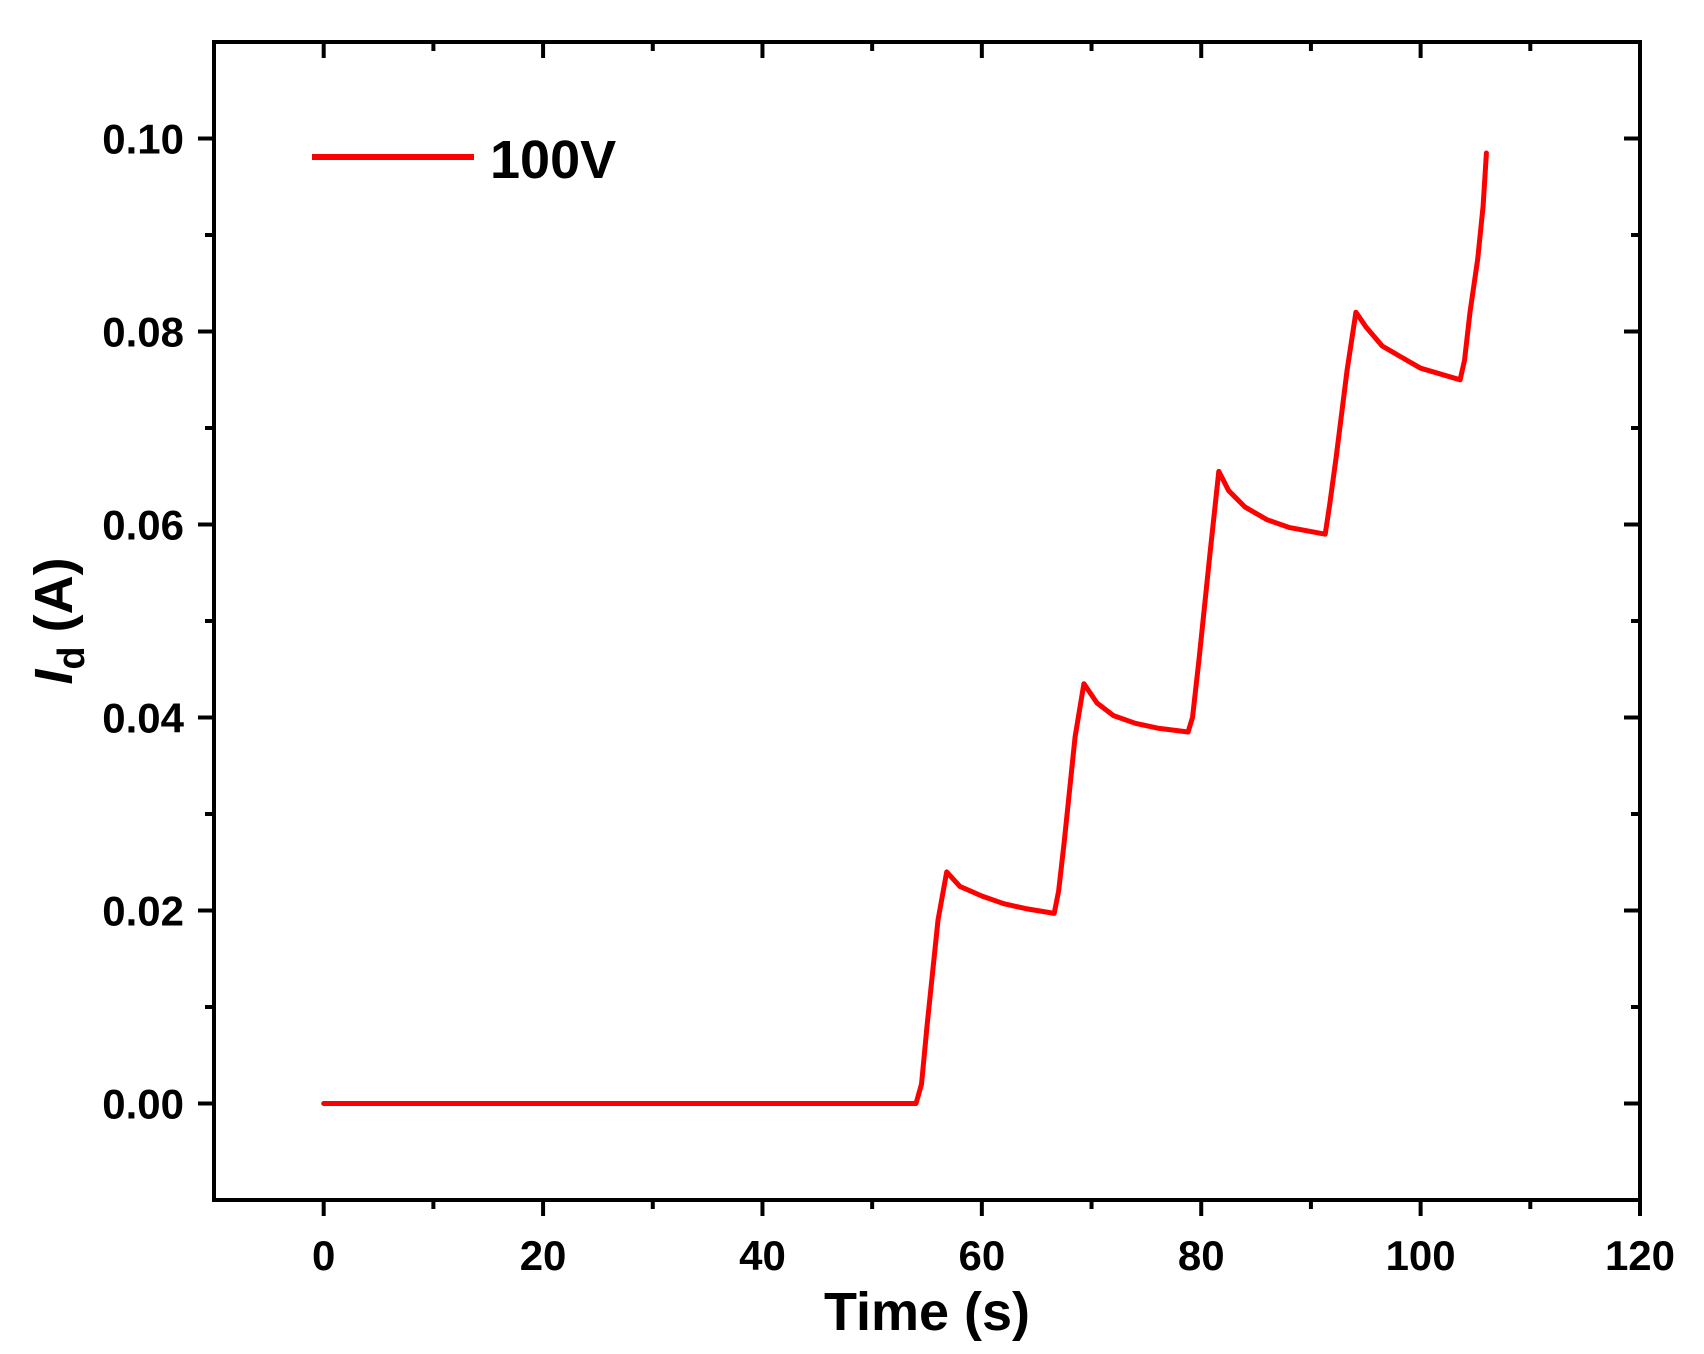  Describe the element at coordinates (143, 622) in the screenshot. I see `y-tick-labels: 0.00 0.02 0.04 0.06 0.08 0.10` at that location.